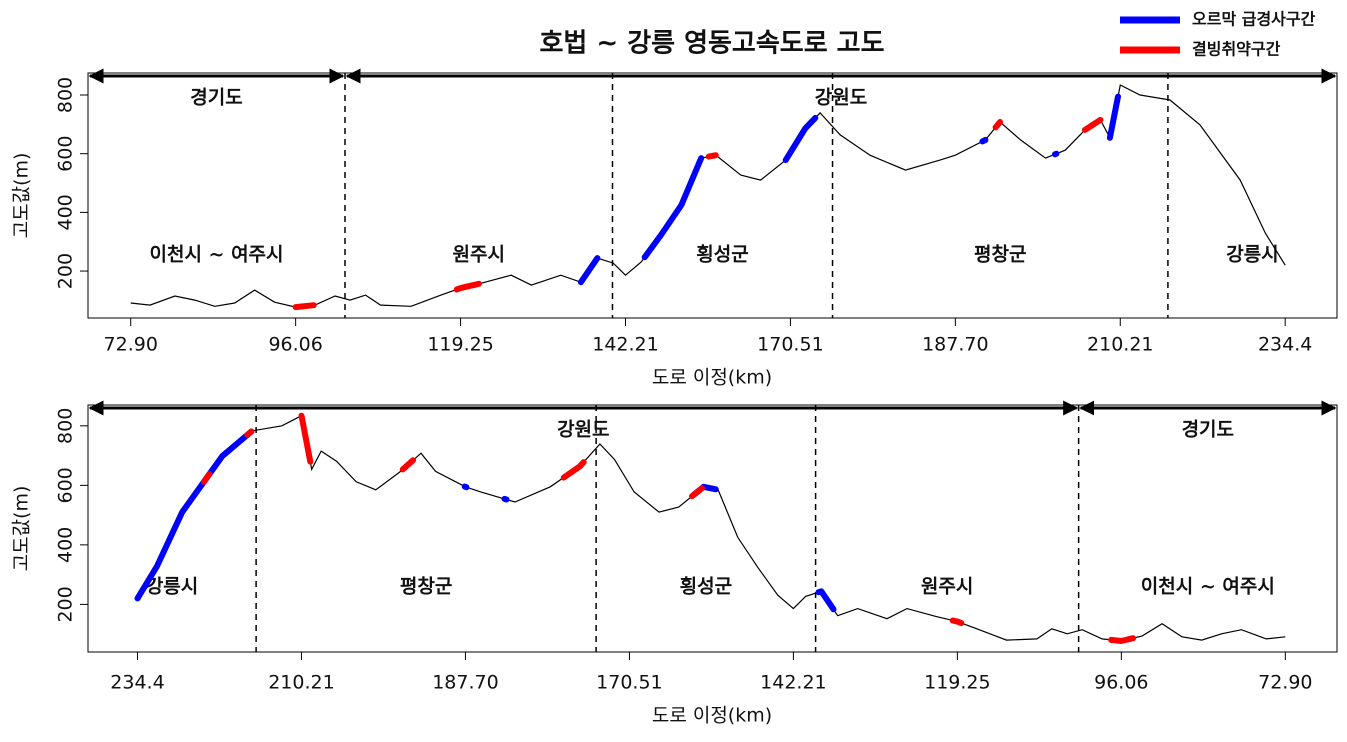  What do you see at coordinates (1254, 19) in the screenshot?
I see `legend-label: 오르막 급경사구간` at bounding box center [1254, 19].